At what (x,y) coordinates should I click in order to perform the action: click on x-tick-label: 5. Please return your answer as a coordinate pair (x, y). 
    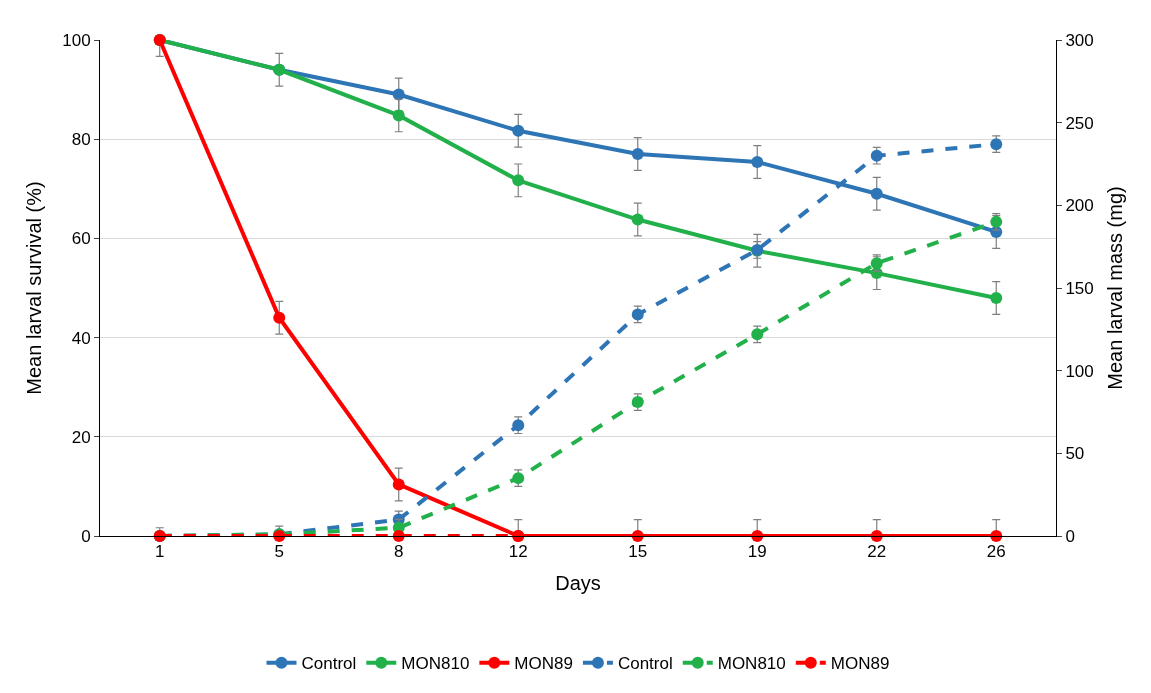
    Looking at the image, I should click on (279, 552).